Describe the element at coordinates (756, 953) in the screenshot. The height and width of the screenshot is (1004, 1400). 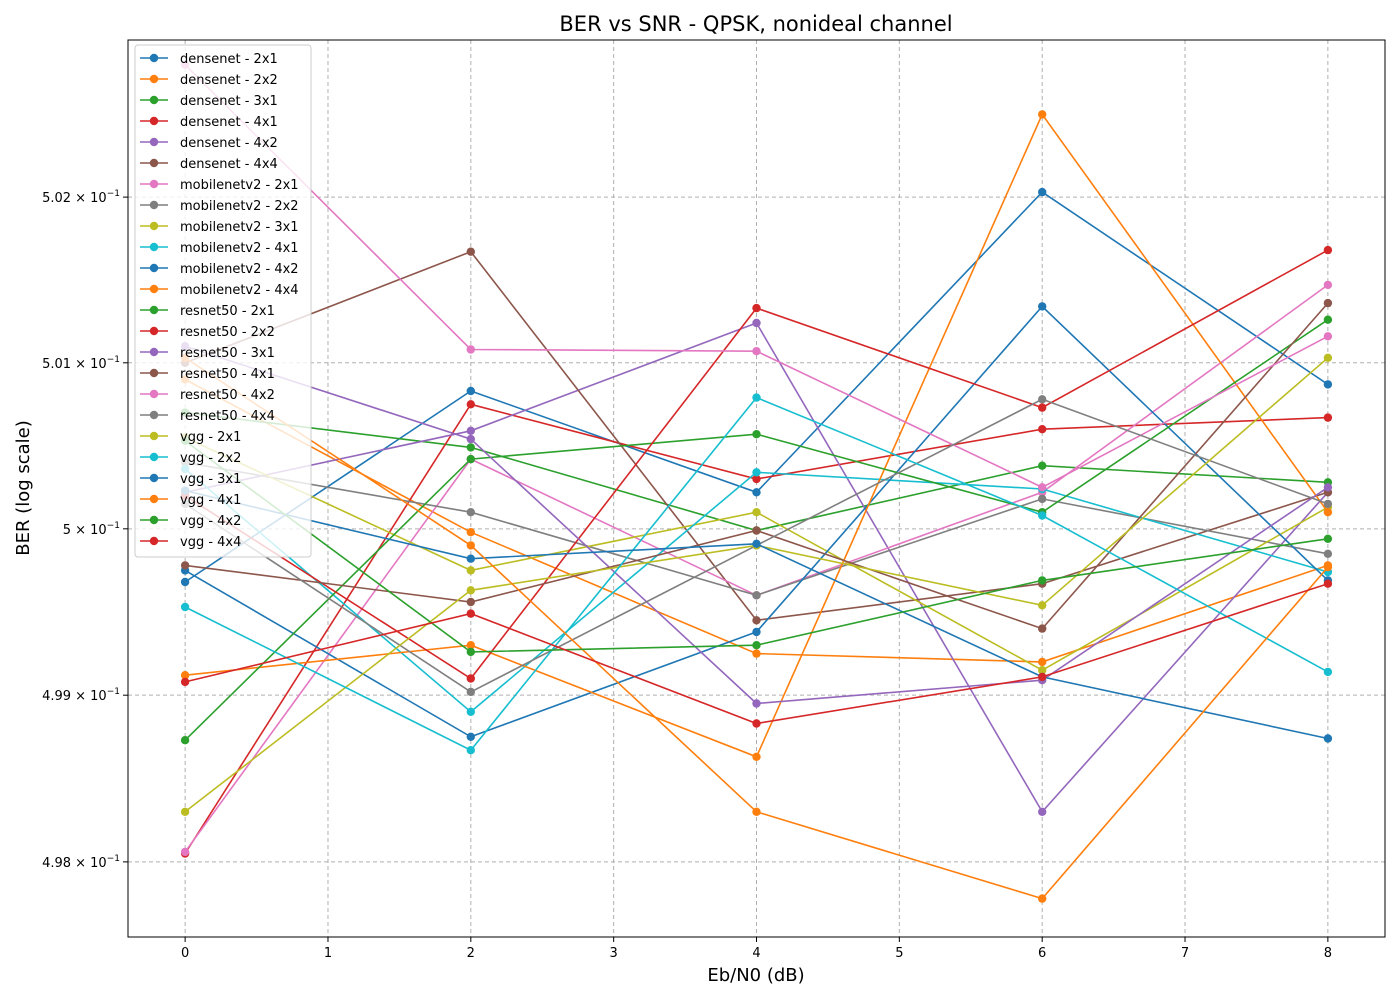
I see `x-tick-label: 4` at that location.